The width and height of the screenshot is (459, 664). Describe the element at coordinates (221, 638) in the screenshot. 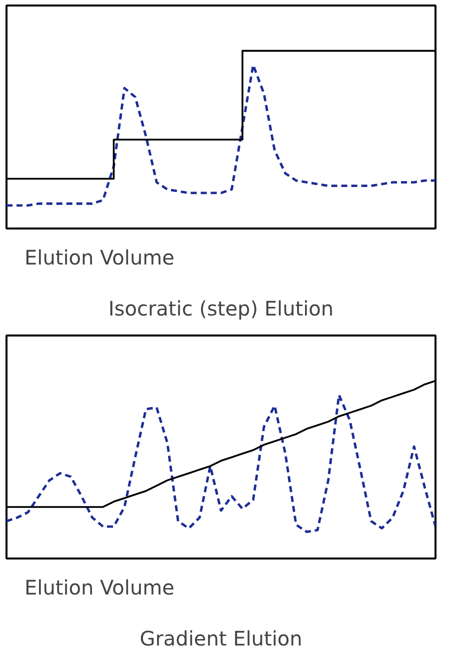

I see `text: Gradient Elution` at that location.